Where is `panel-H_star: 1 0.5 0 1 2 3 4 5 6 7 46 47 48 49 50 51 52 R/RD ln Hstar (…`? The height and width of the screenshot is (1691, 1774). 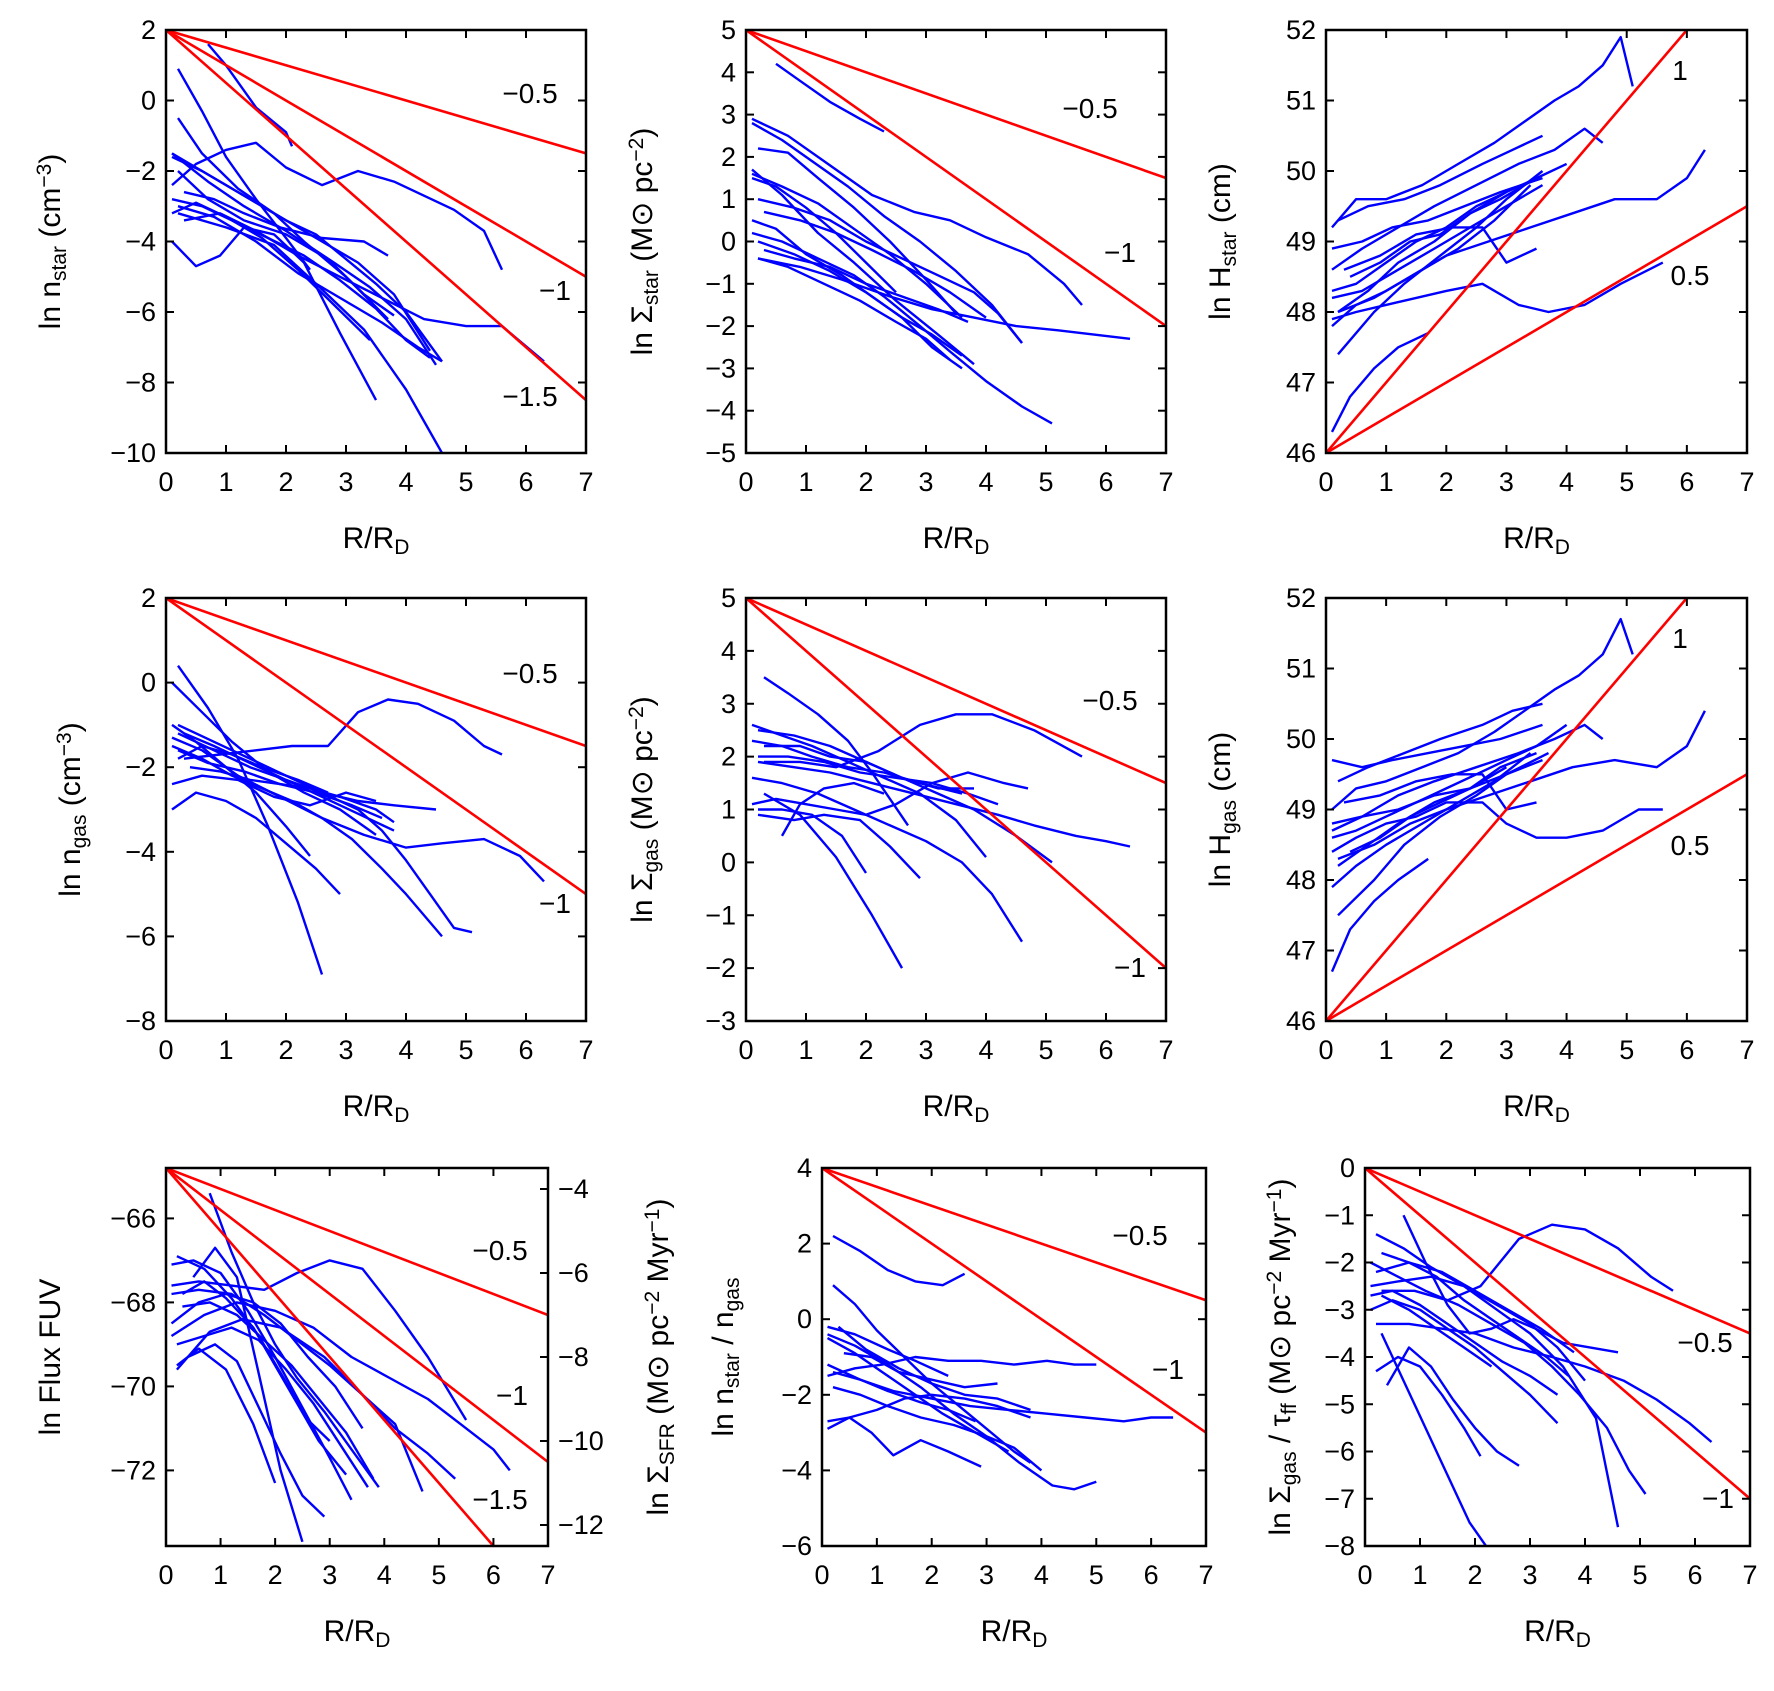
panel-H_star: 1 0.5 0 1 2 3 4 5 6 7 46 47 48 49 50 51 52 R/RD ln Hstar (… is located at coordinates (1479, 287).